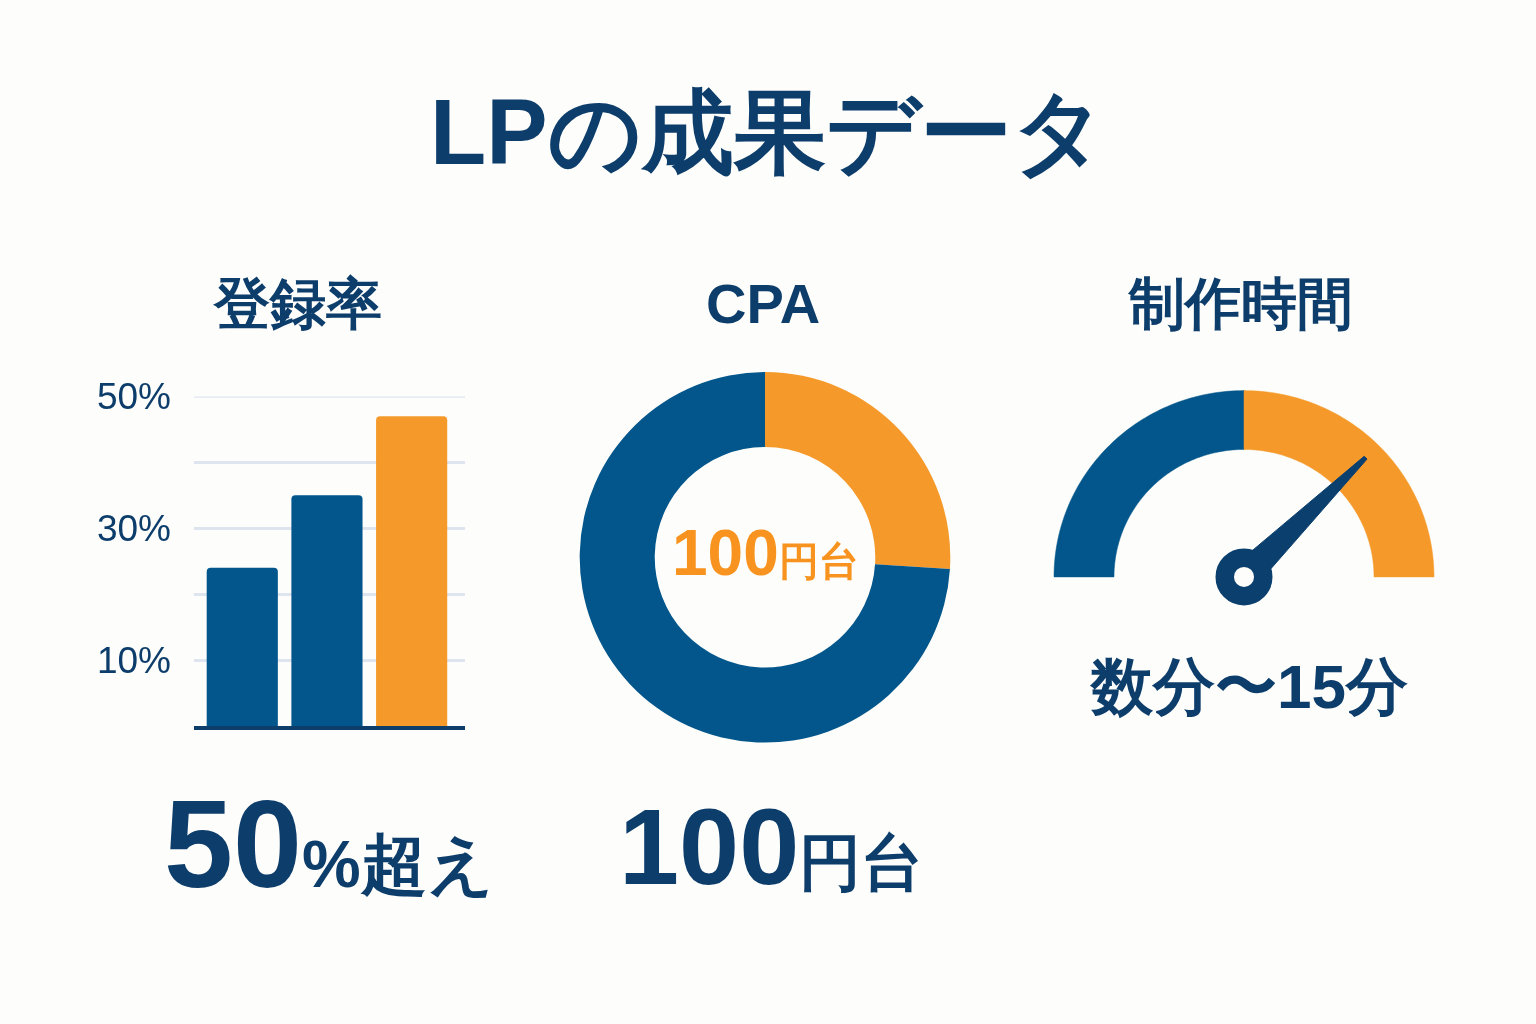  I want to click on text: 数分〜15分, so click(1248, 686).